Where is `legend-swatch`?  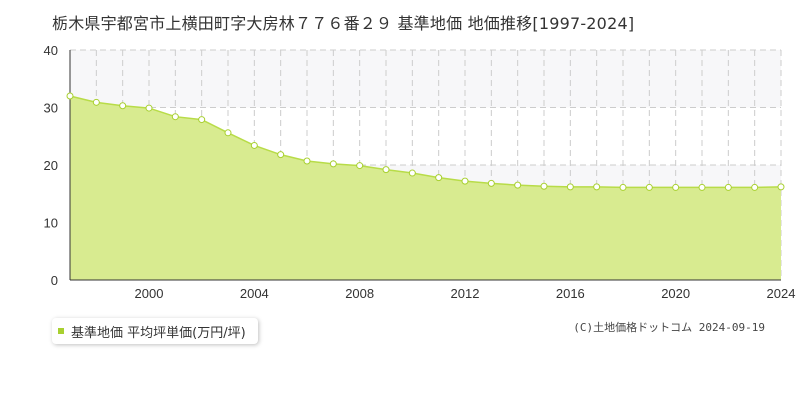 legend-swatch is located at coordinates (61, 331).